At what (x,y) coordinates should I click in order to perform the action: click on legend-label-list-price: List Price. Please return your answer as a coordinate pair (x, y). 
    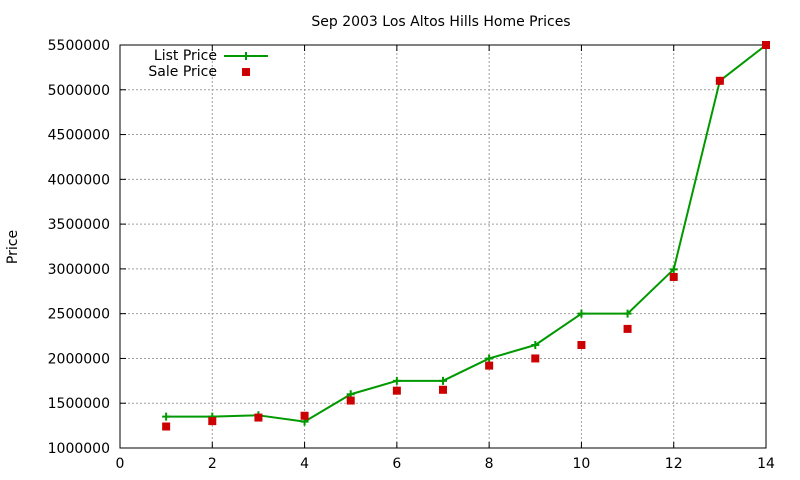
    Looking at the image, I should click on (185, 56).